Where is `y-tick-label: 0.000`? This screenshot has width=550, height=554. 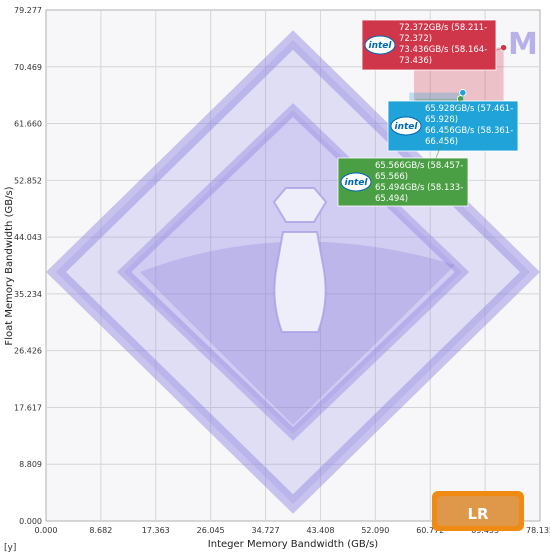
y-tick-label: 0.000 is located at coordinates (30, 521).